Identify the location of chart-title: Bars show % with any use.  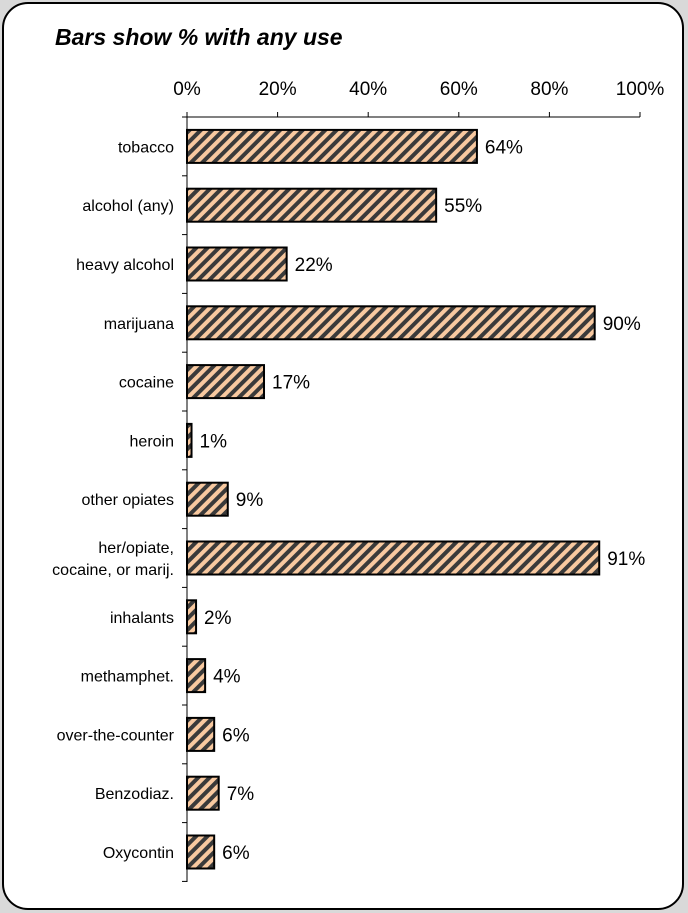
(199, 37).